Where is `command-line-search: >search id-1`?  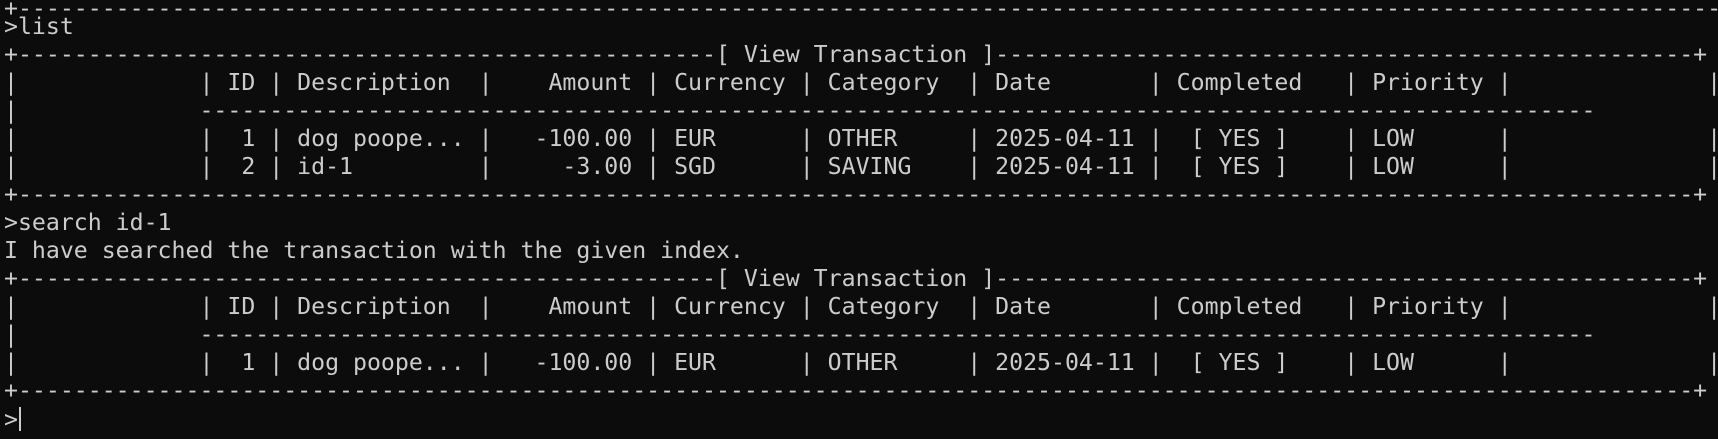
command-line-search: >search id-1 is located at coordinates (88, 222).